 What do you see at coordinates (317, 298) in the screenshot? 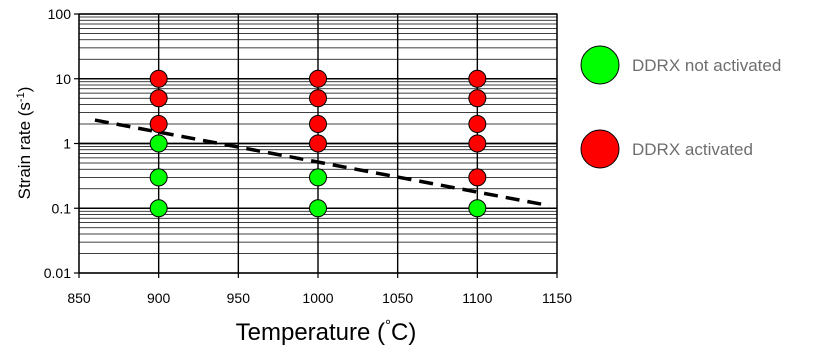
I see `x-tick-label: 1000` at bounding box center [317, 298].